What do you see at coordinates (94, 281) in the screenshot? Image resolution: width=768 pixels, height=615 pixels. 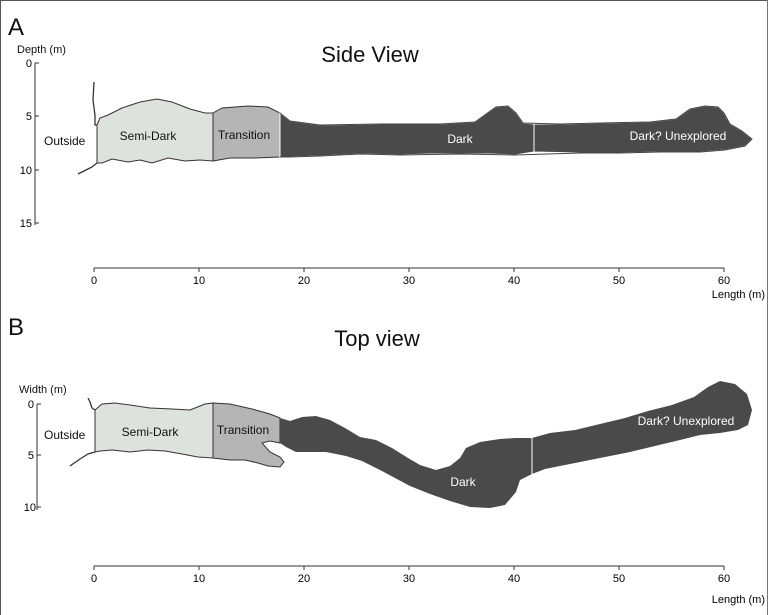 I see `panel-a-x-tick-label: 0` at bounding box center [94, 281].